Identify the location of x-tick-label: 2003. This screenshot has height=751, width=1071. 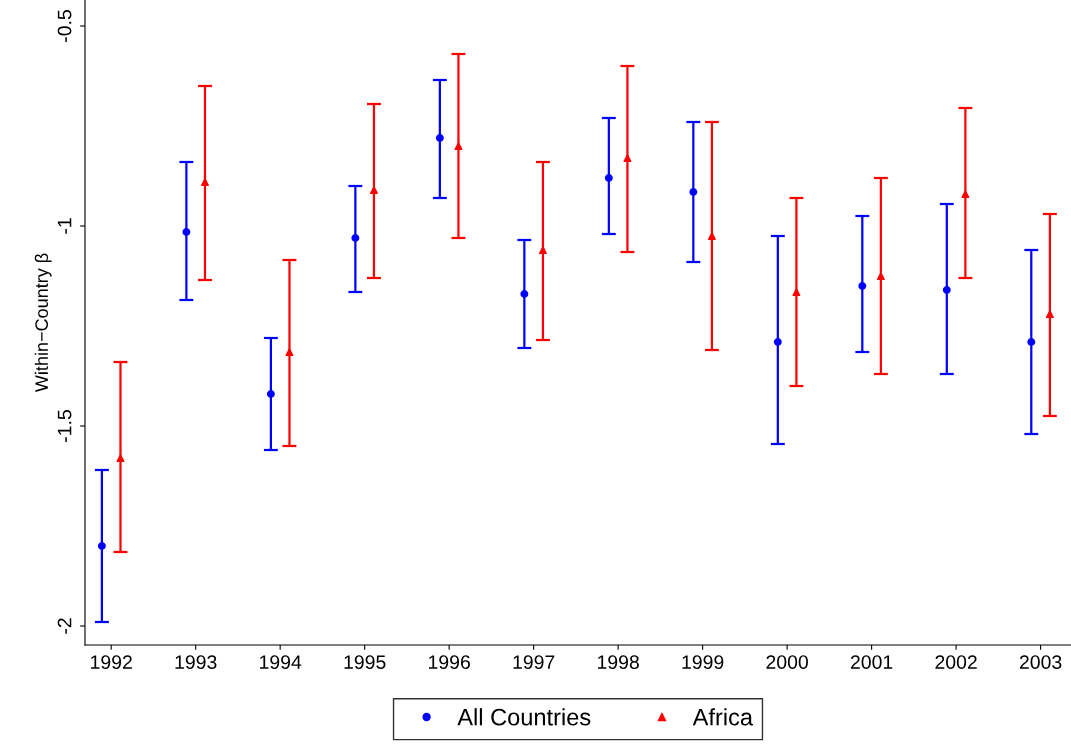
(1040, 662).